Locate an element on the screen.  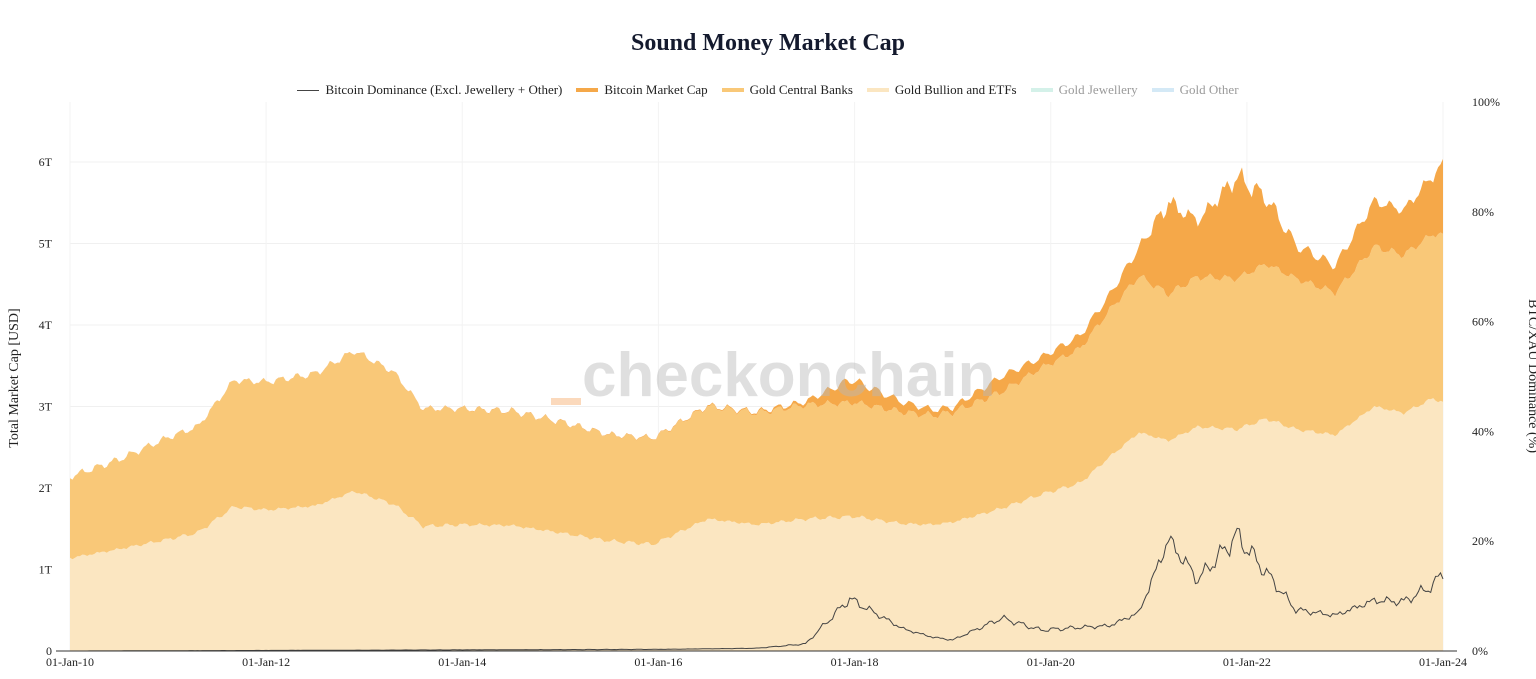
legend-label: Gold Other is located at coordinates (1209, 89).